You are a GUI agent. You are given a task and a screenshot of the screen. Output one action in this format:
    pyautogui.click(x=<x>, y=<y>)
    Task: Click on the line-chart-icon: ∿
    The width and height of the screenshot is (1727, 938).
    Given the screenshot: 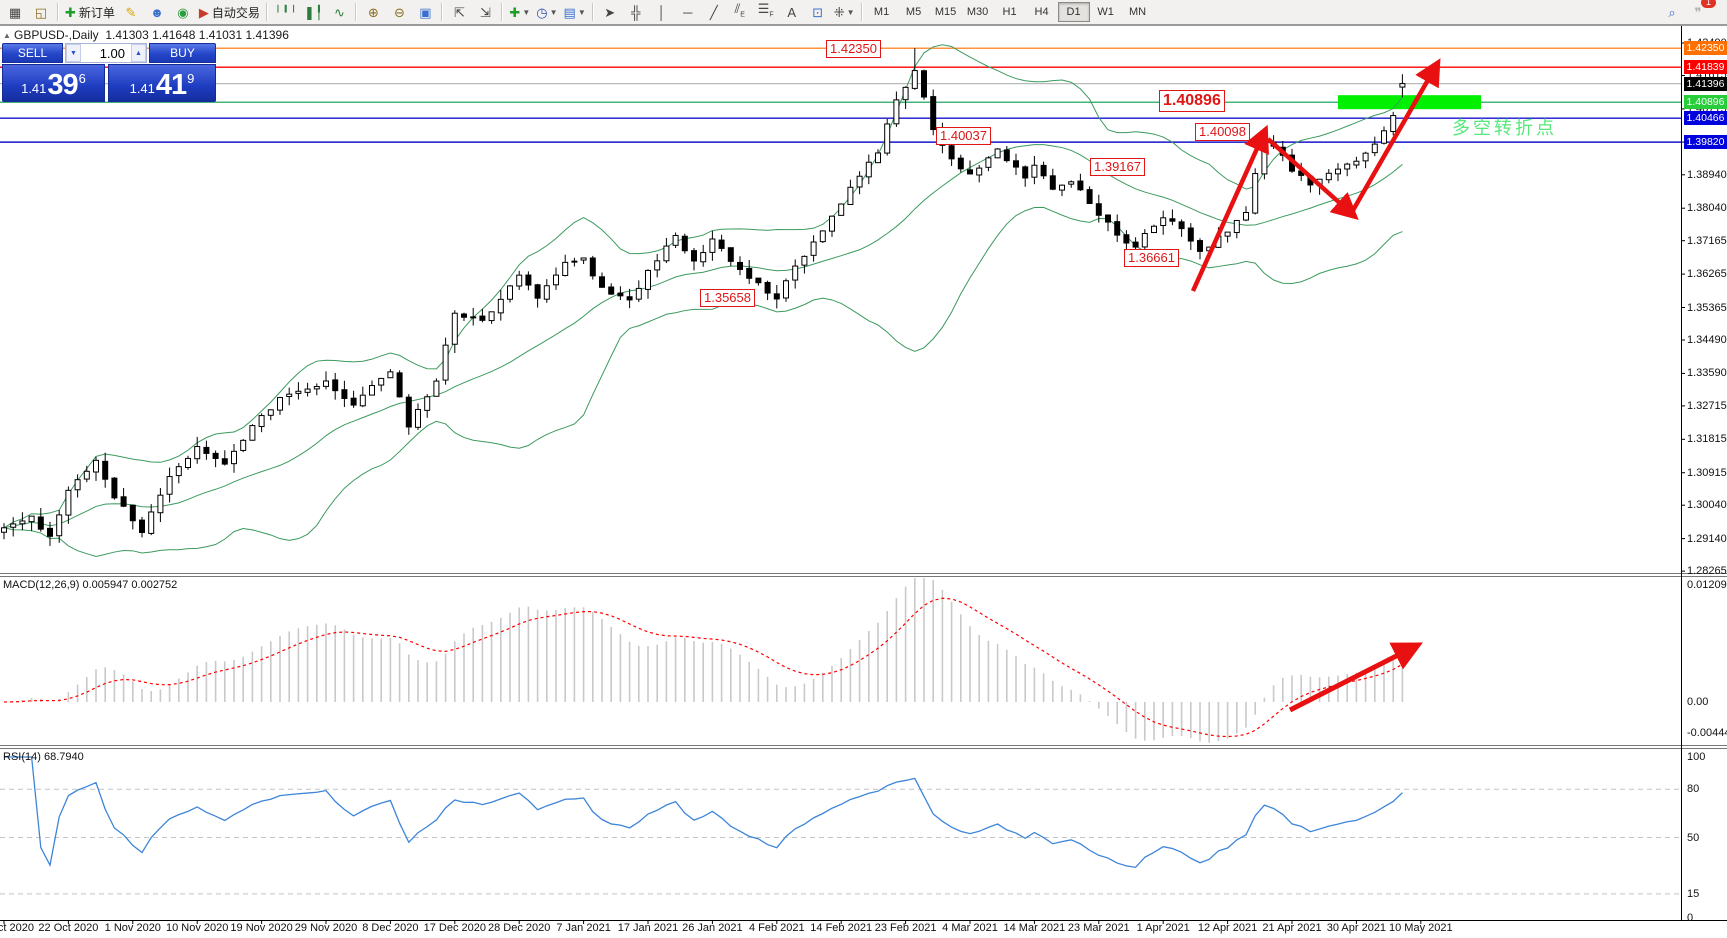 What is the action you would take?
    pyautogui.click(x=339, y=12)
    